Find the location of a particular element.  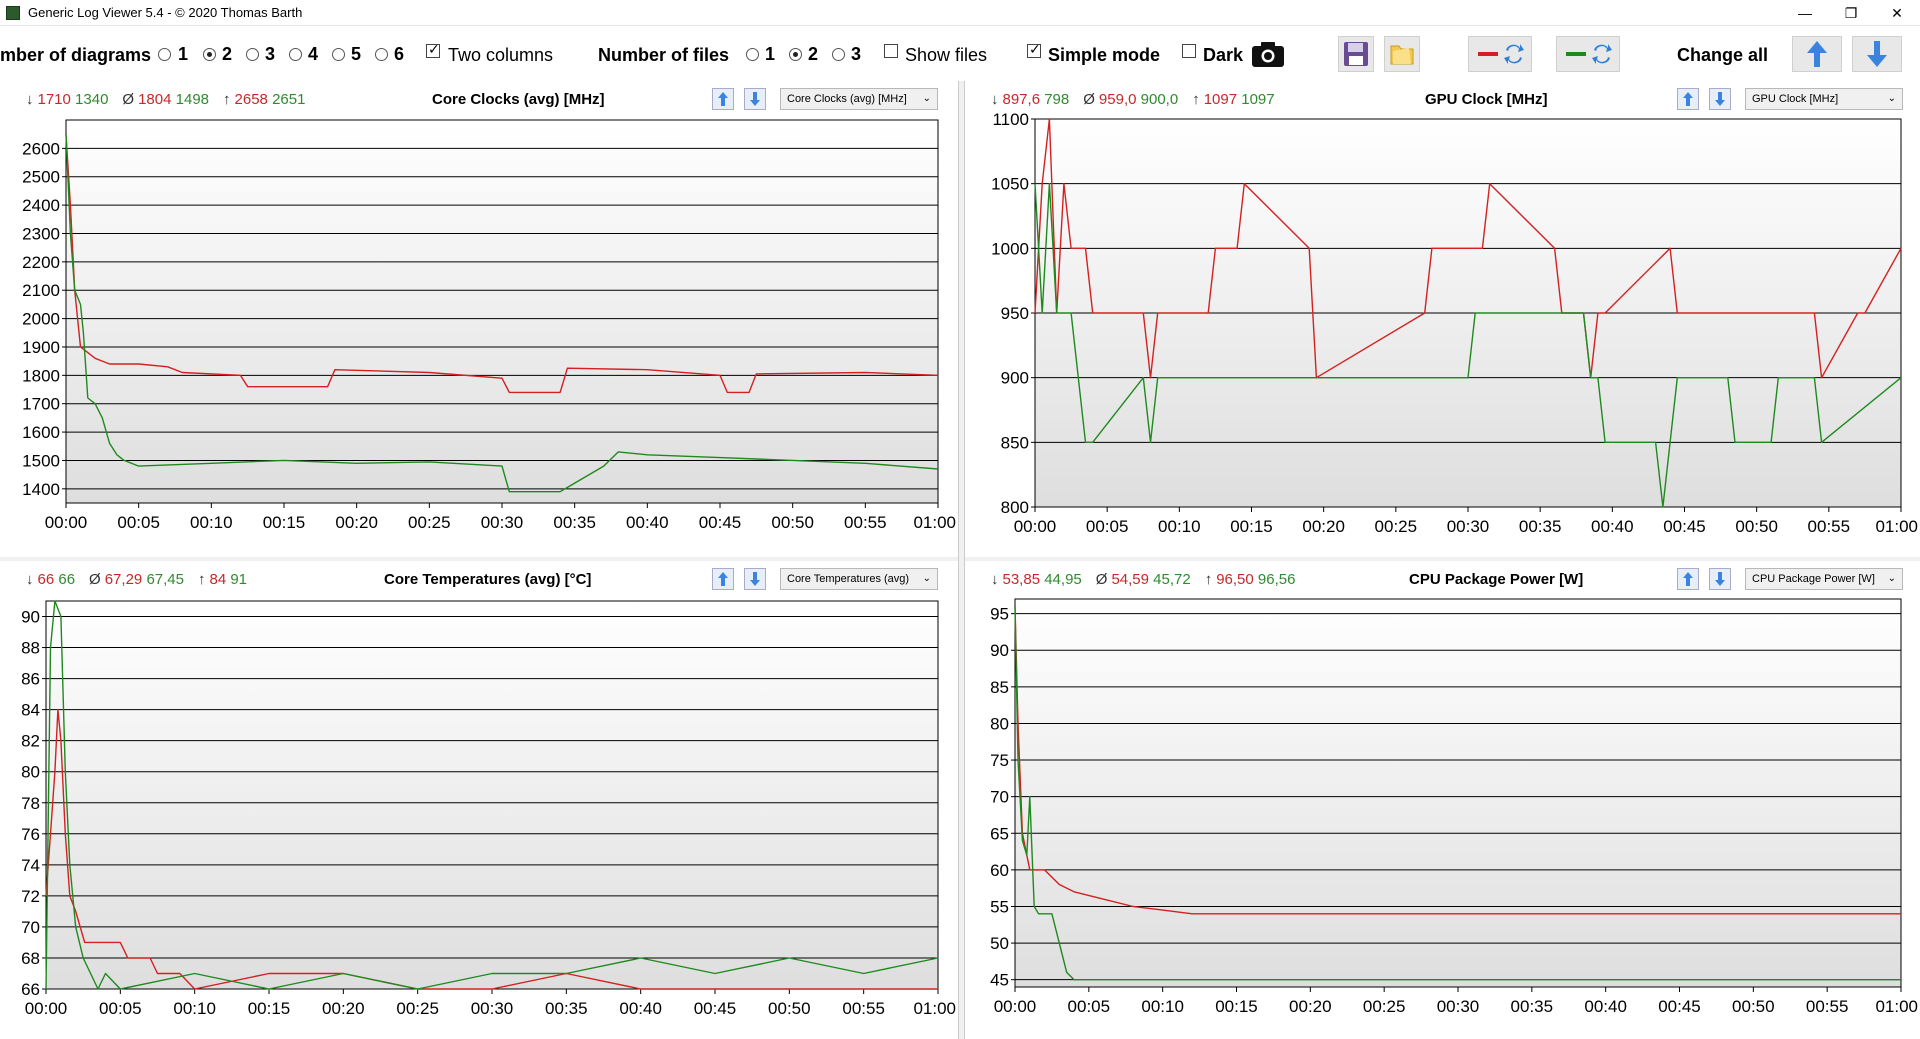

save-button is located at coordinates (1356, 54).